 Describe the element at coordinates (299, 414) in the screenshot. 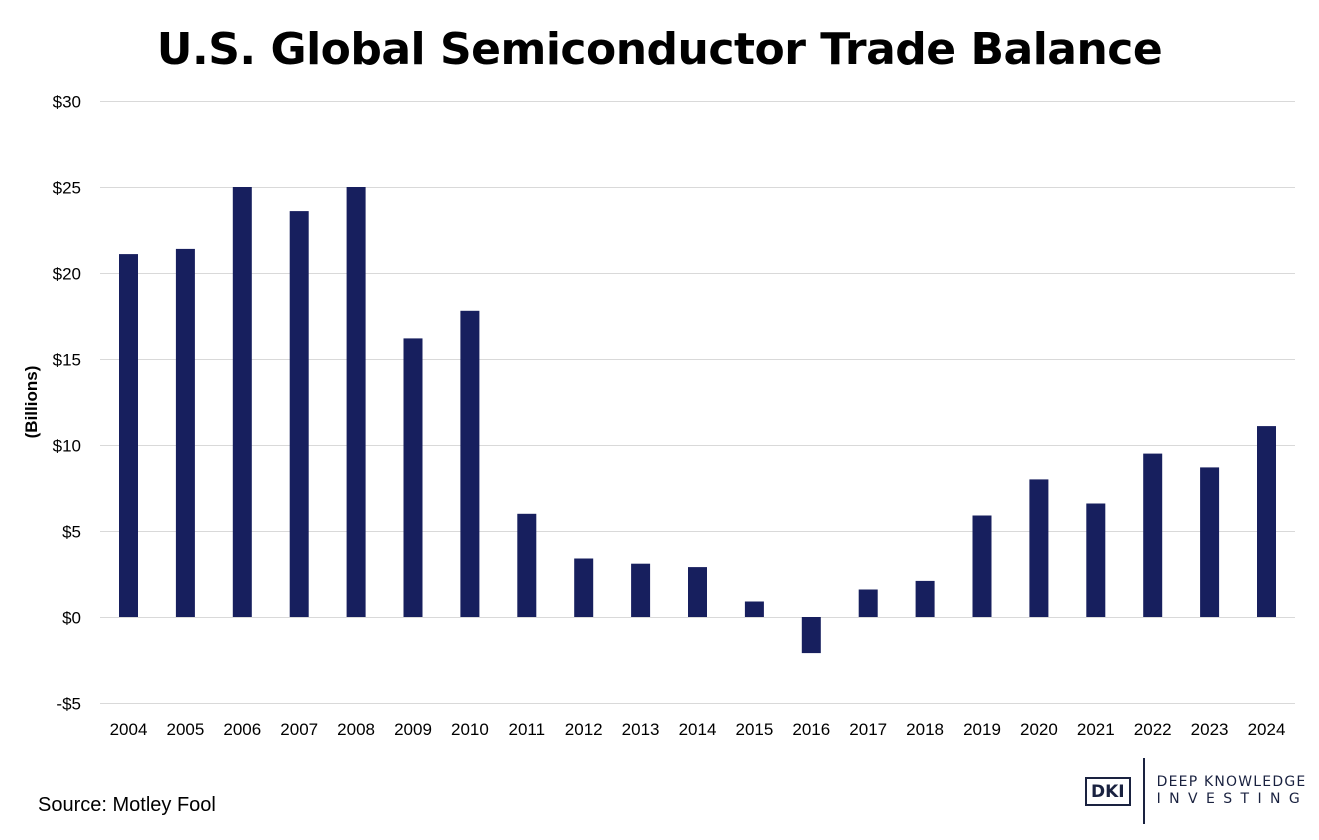

I see `bar-2007` at that location.